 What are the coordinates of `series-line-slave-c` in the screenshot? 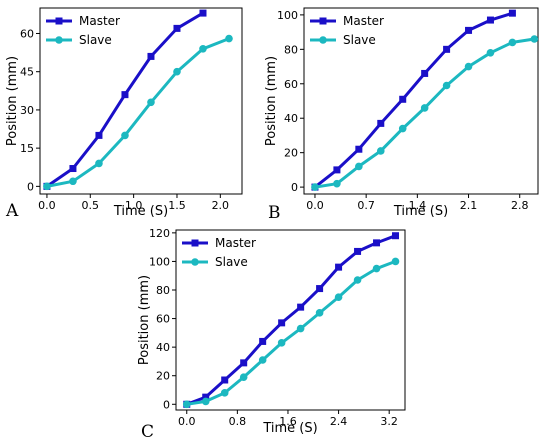 It's located at (291, 332).